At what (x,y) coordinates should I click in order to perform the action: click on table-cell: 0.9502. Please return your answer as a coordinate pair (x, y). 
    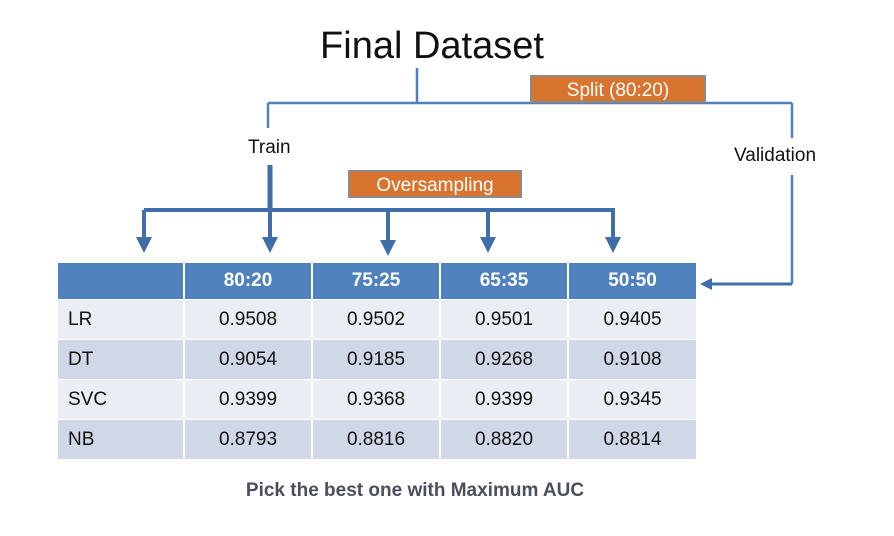
    Looking at the image, I should click on (376, 319).